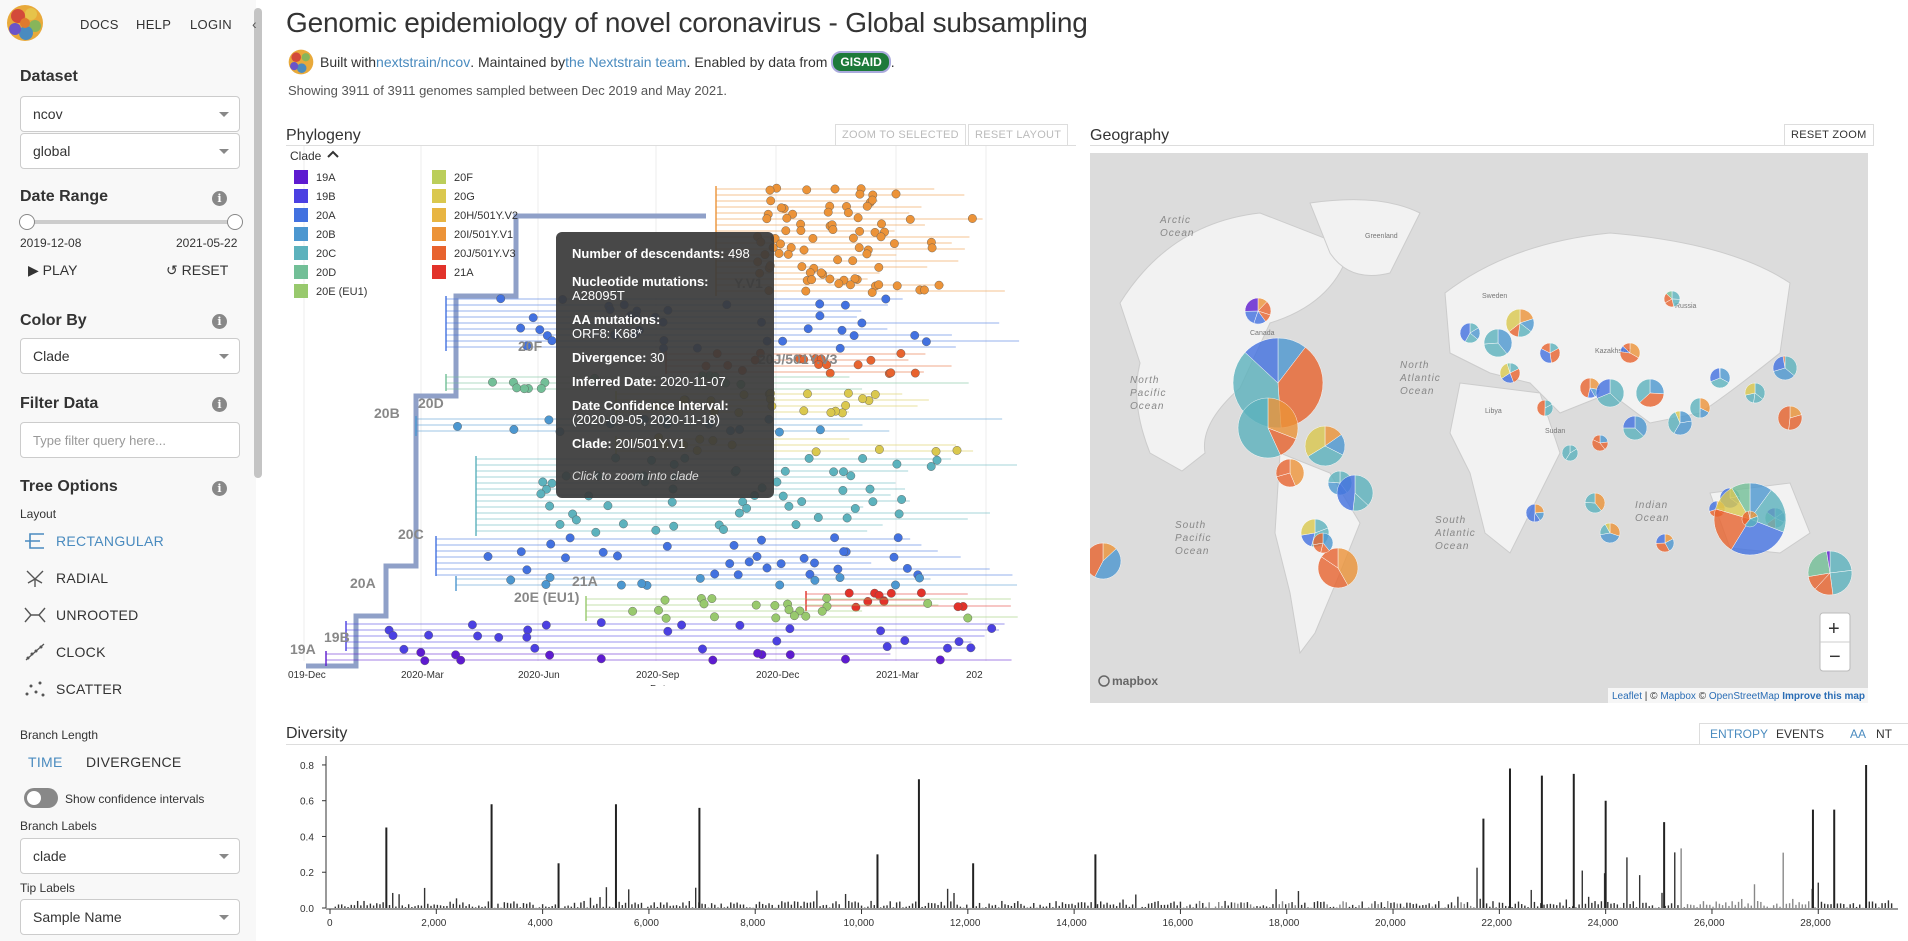 This screenshot has height=941, width=1908. What do you see at coordinates (130, 917) in the screenshot?
I see `tip-labels-select: Sample Name` at bounding box center [130, 917].